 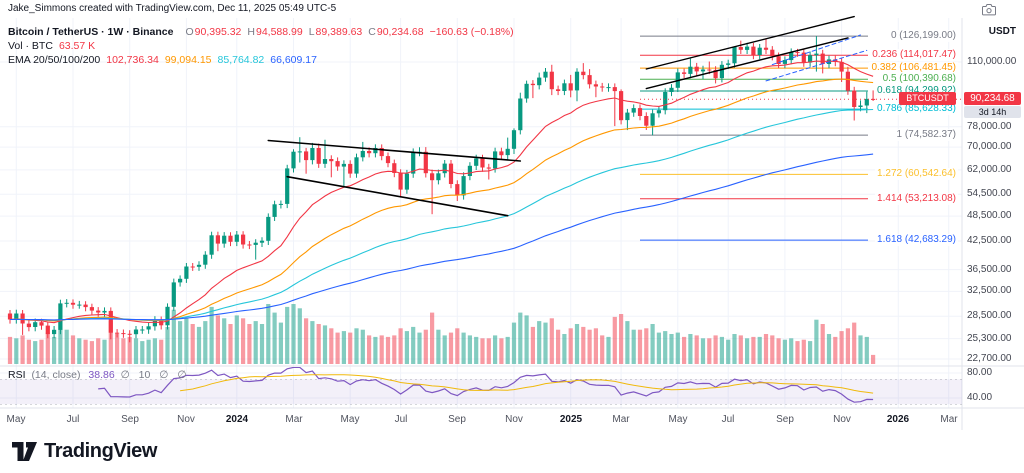 I want to click on ohlc-o-value: 90,395.32, so click(x=218, y=32).